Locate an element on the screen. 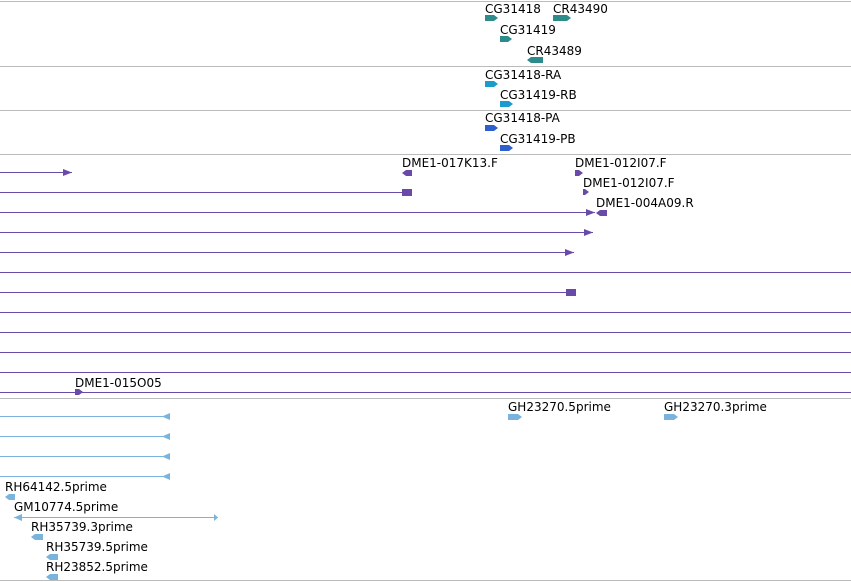  feature-label: GH23270.3prime is located at coordinates (715, 407).